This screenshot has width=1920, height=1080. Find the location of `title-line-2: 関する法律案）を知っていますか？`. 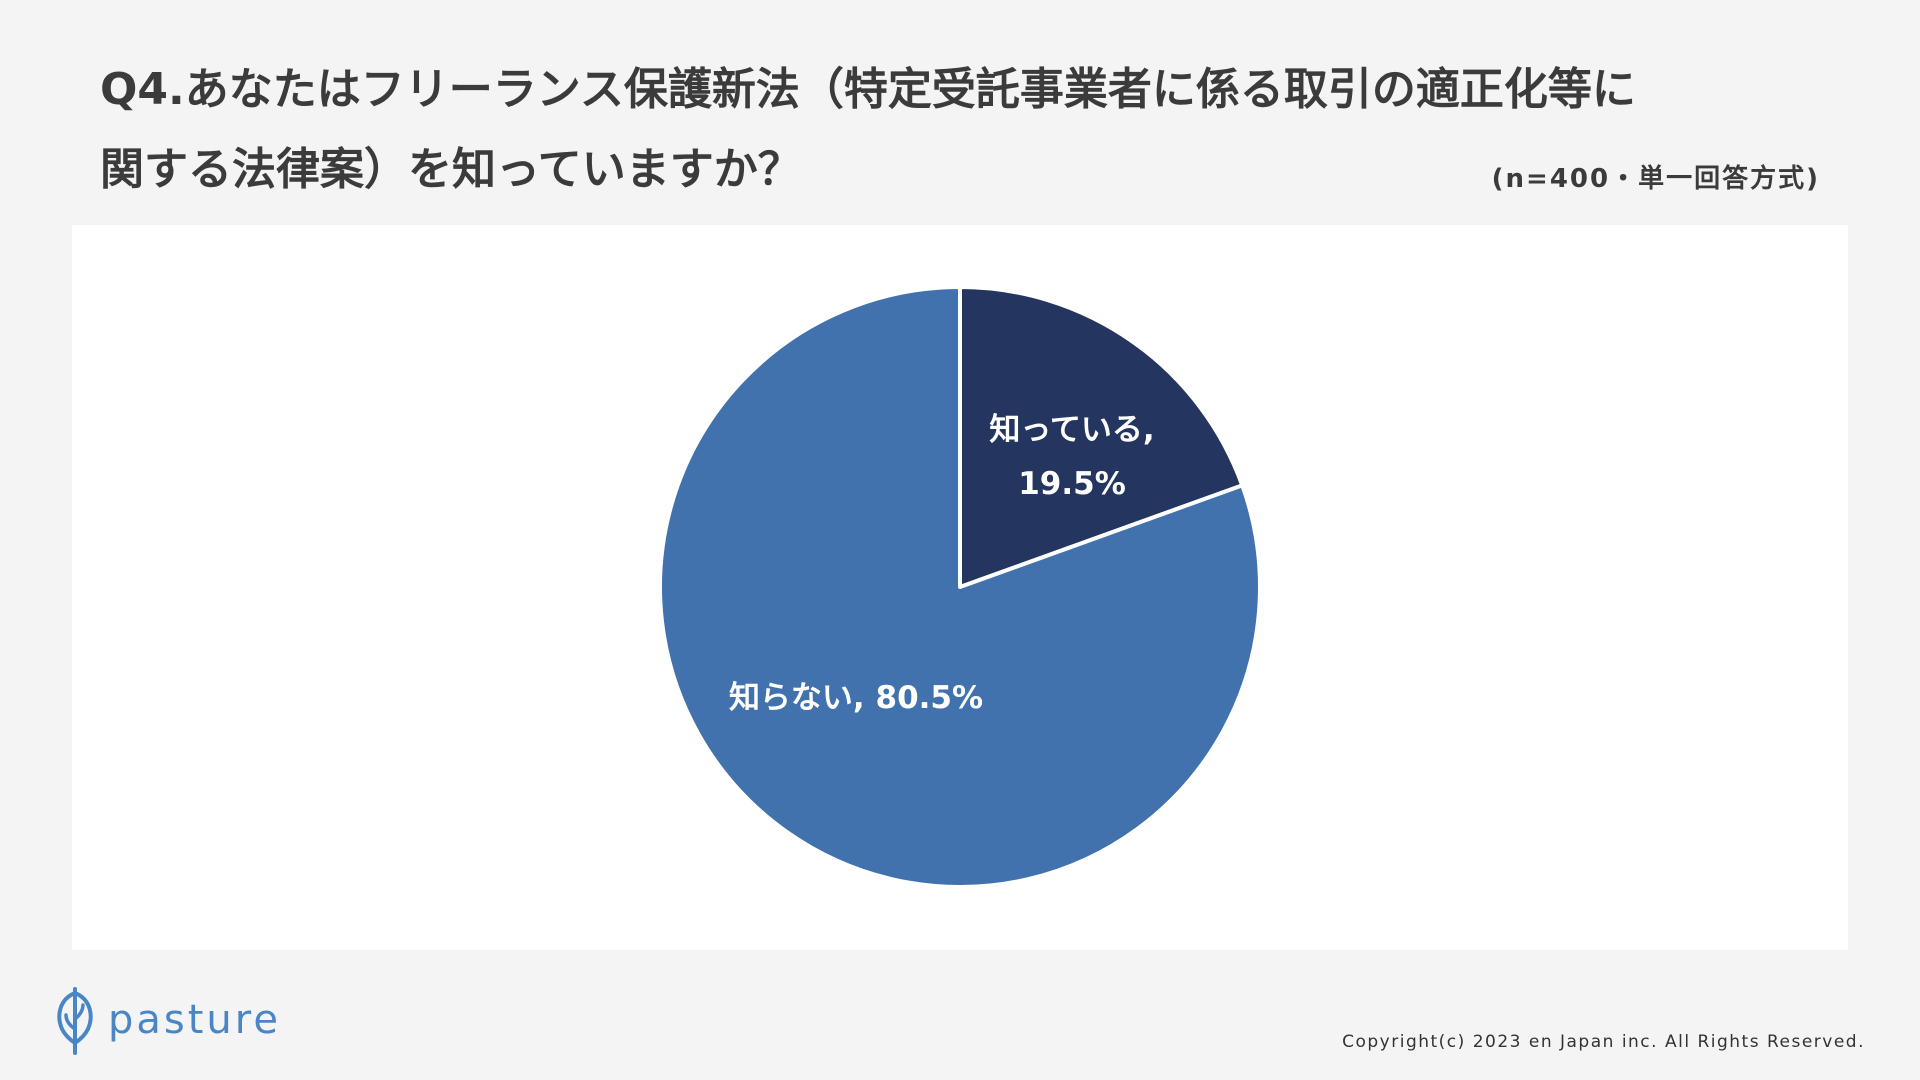

title-line-2: 関する法律案）を知っていますか？ is located at coordinates (451, 169).